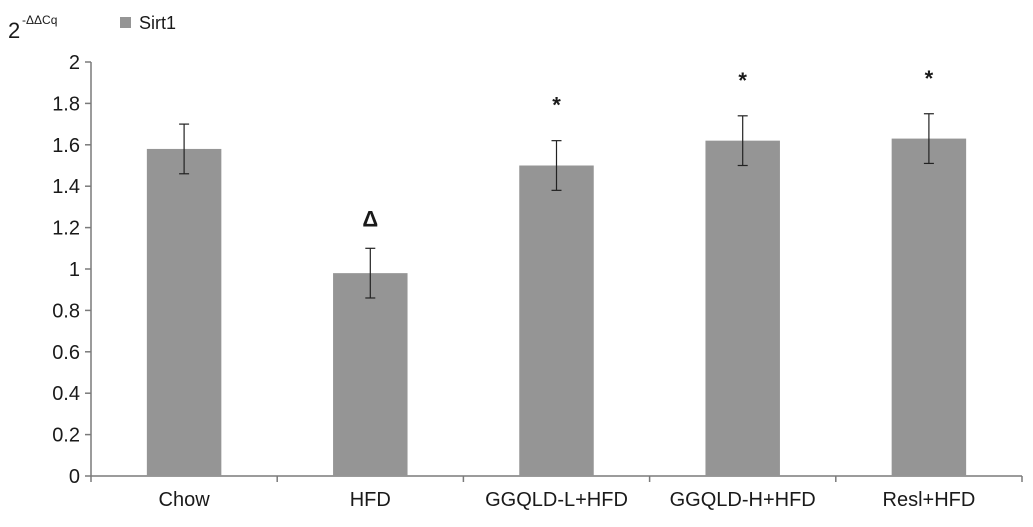 This screenshot has width=1033, height=527. I want to click on bar-chow, so click(184, 312).